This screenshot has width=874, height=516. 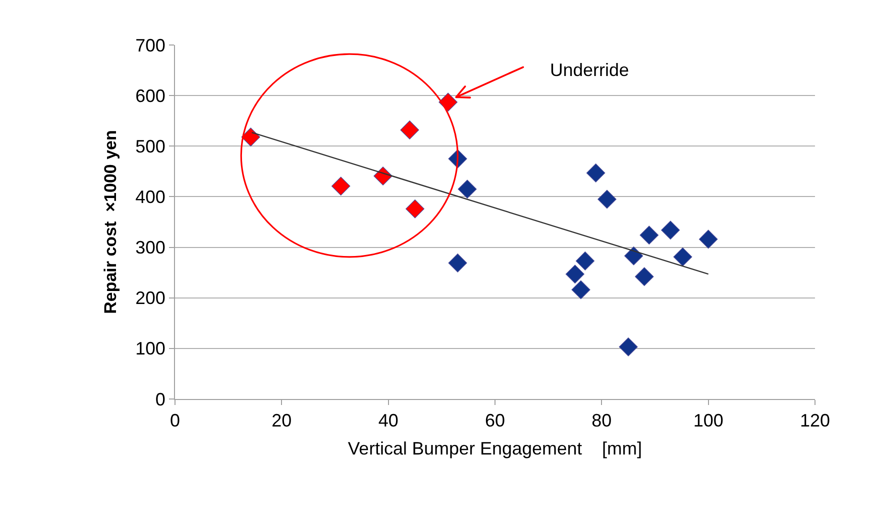 I want to click on x-tick-label: 80, so click(x=602, y=420).